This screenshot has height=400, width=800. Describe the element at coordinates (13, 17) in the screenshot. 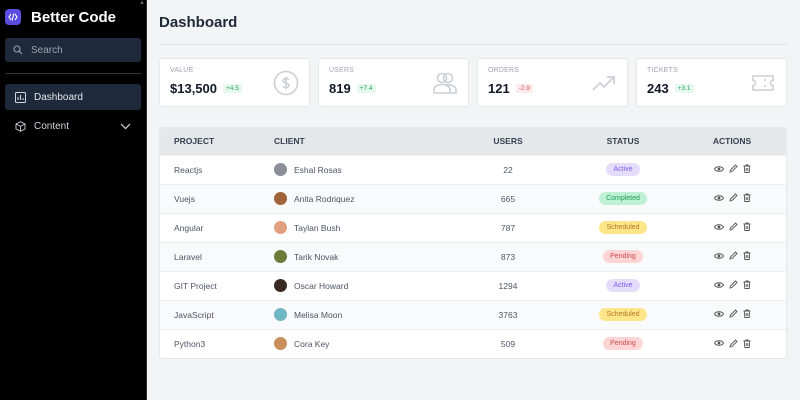

I see `code-icon` at that location.